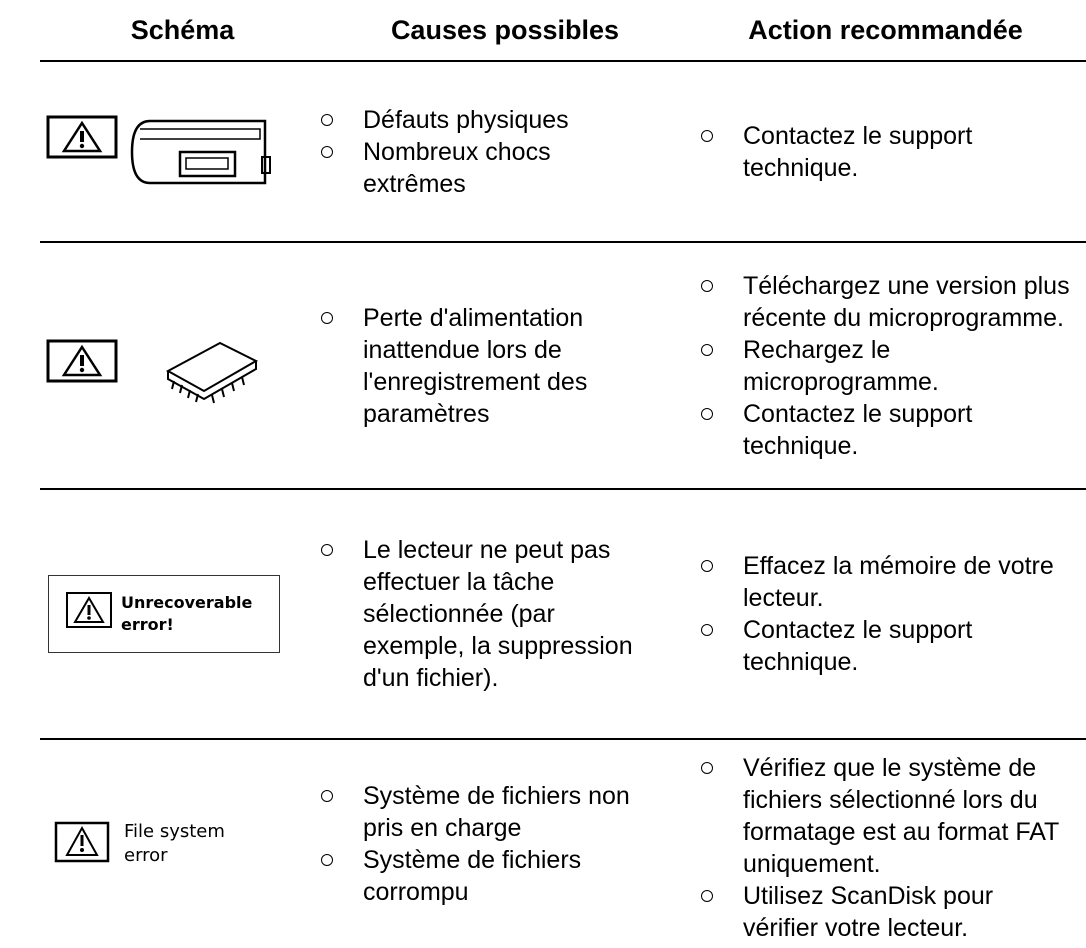 The height and width of the screenshot is (948, 1086). What do you see at coordinates (841, 365) in the screenshot?
I see `action-text: Rechargez le microprogramme.` at bounding box center [841, 365].